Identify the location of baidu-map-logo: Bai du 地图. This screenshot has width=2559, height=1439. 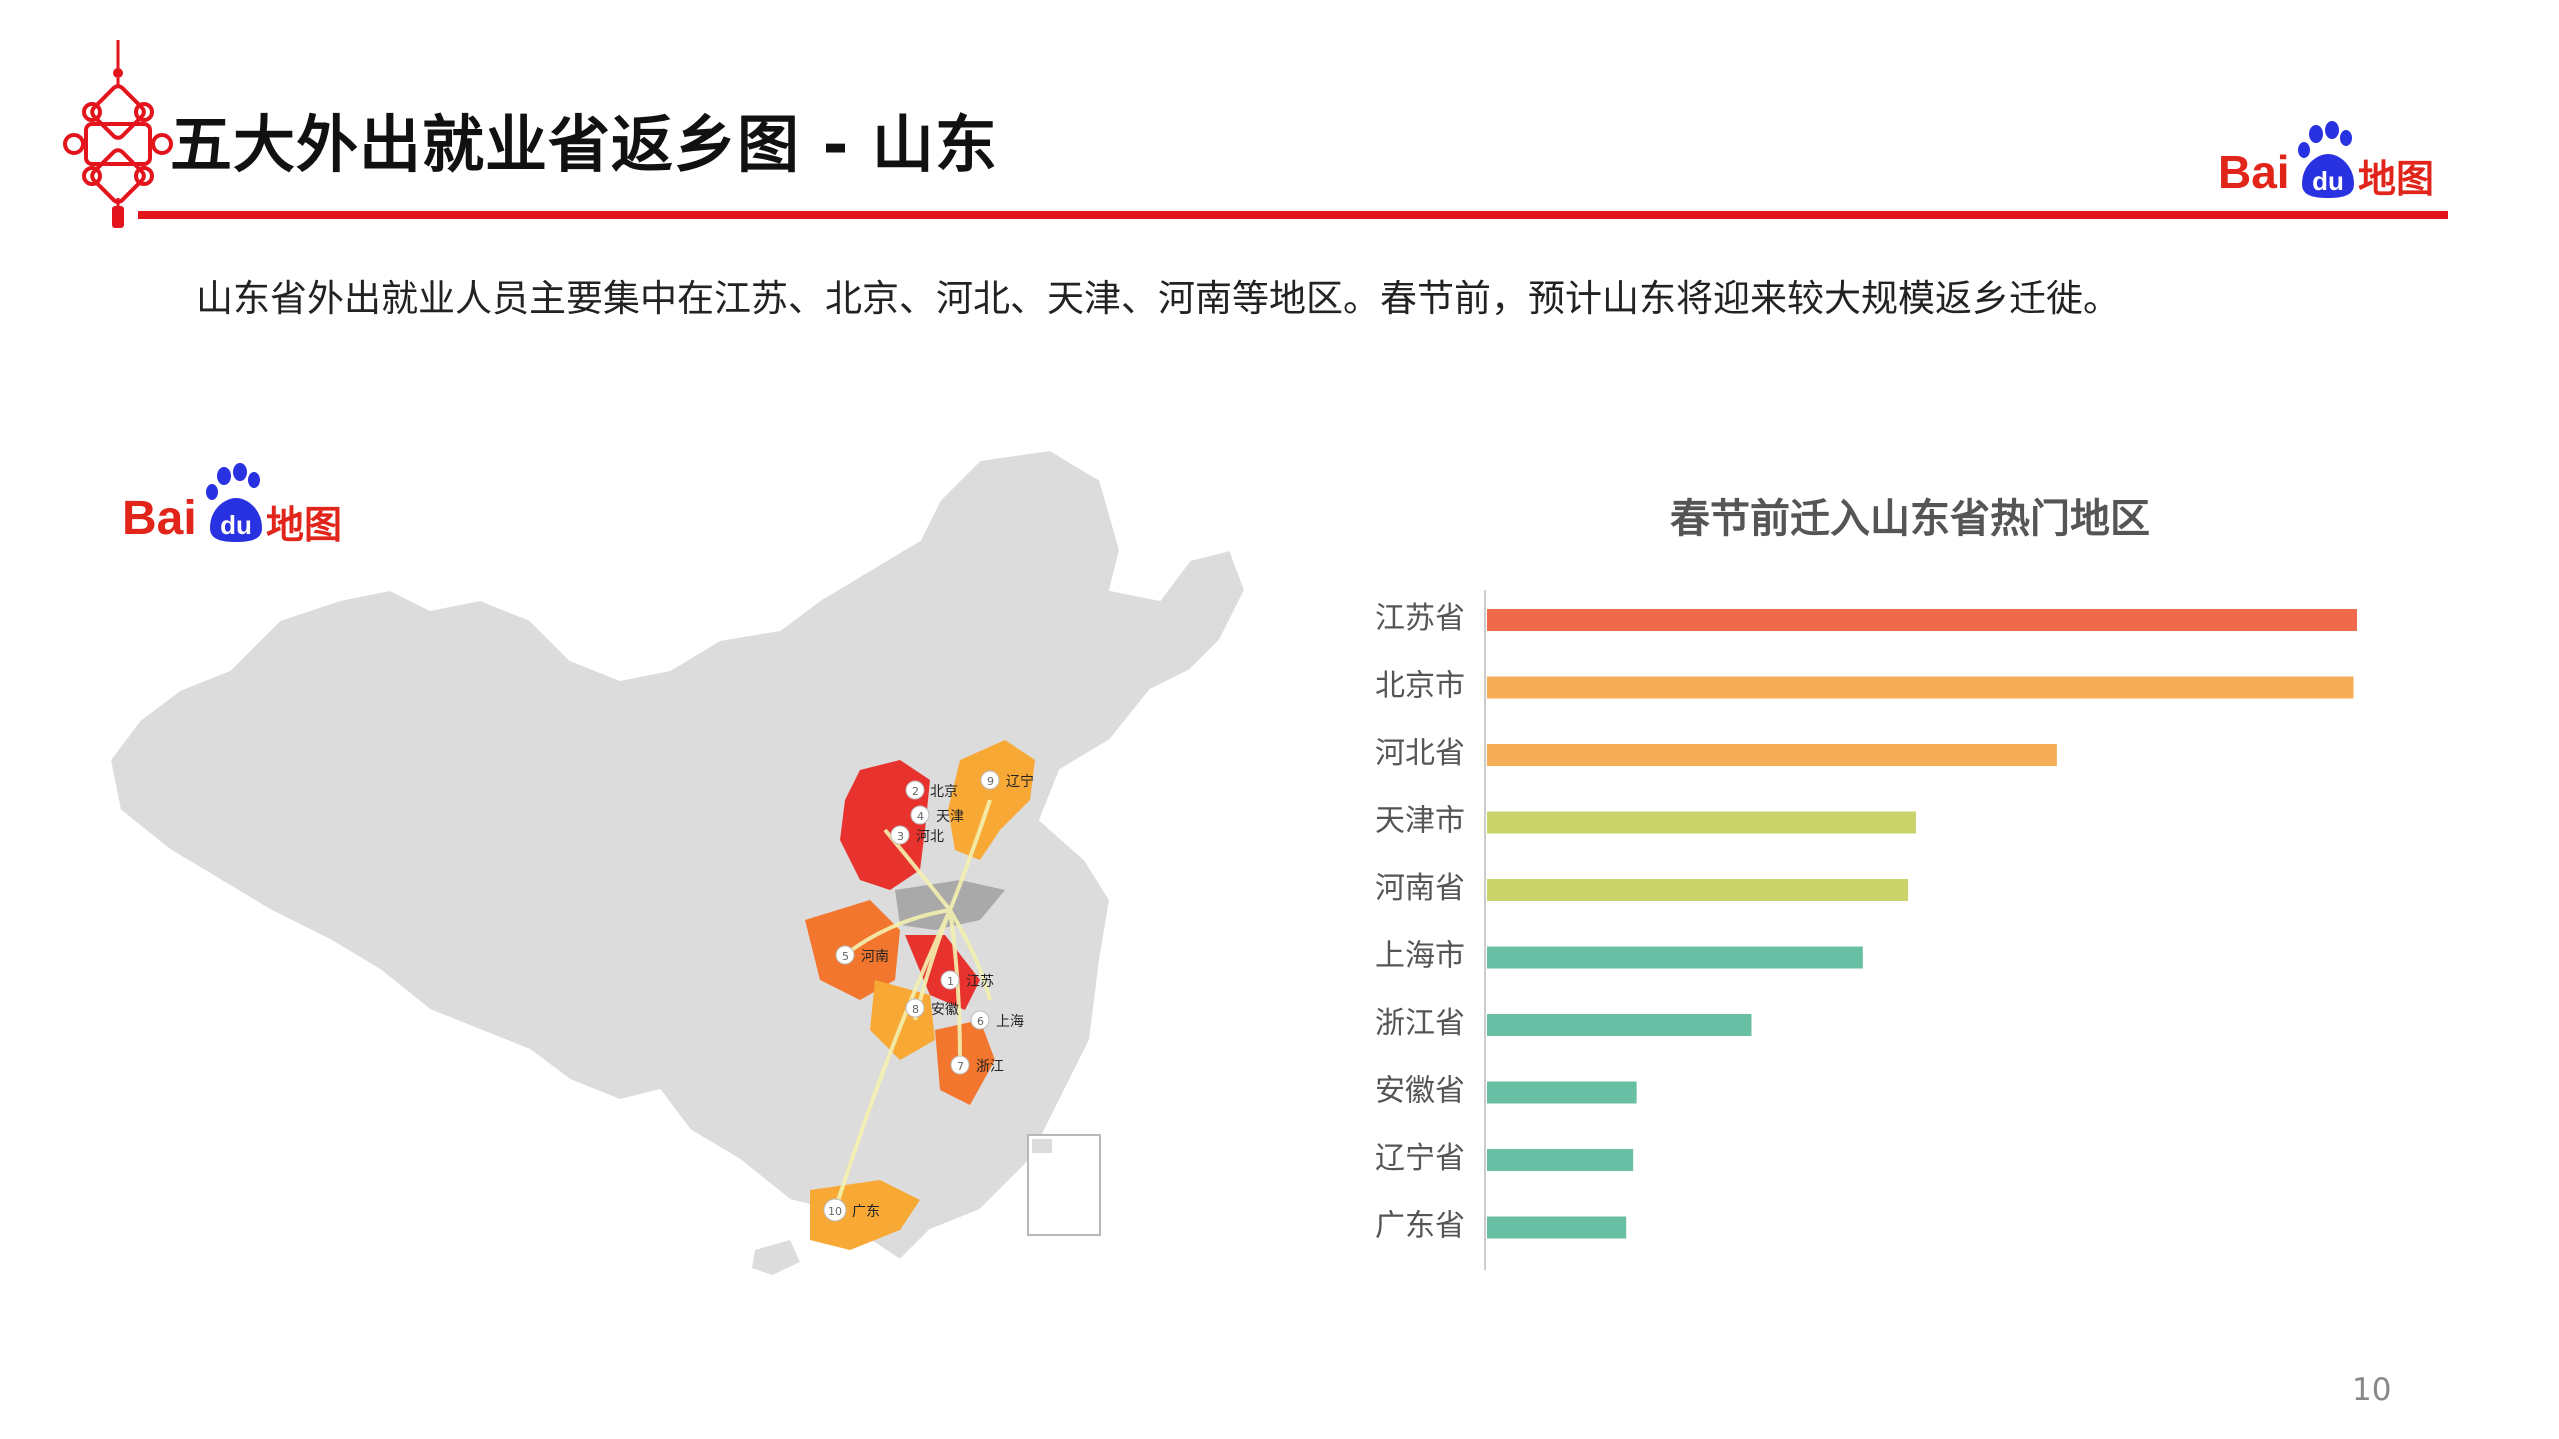
(2333, 164).